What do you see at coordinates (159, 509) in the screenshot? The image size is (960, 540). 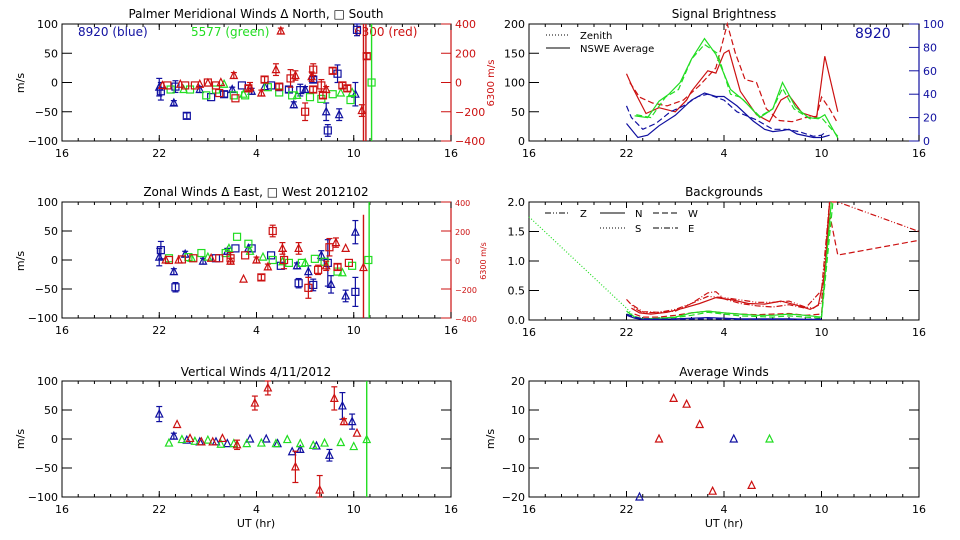 I see `vertical-x-tick-label: 22` at bounding box center [159, 509].